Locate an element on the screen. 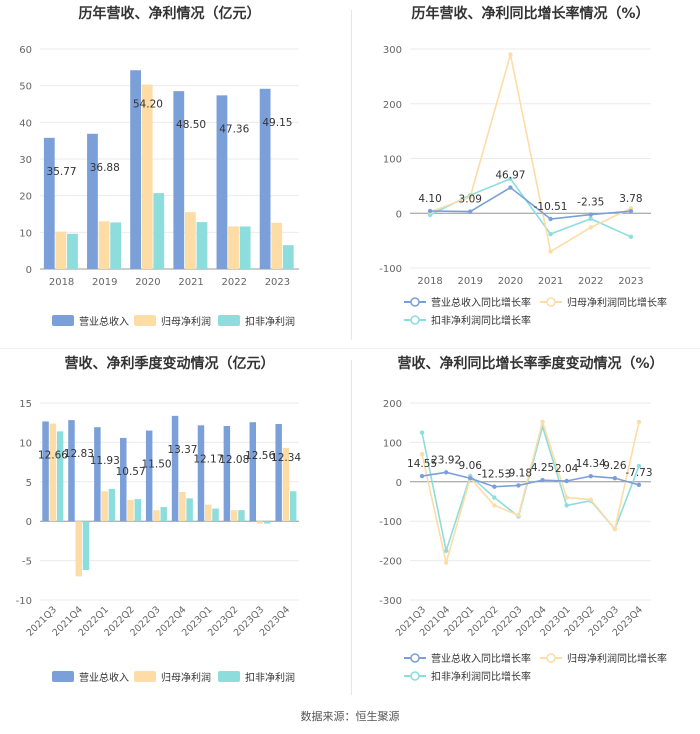  y-tick-label: 200 is located at coordinates (392, 404).